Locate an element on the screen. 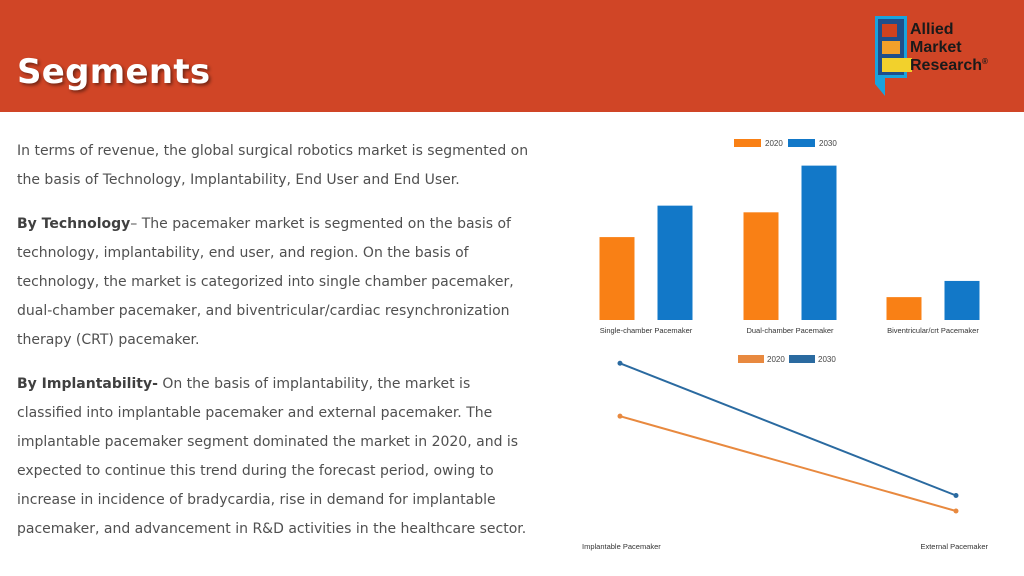  x-tick-label-0: Implantable Pacemaker is located at coordinates (621, 546).